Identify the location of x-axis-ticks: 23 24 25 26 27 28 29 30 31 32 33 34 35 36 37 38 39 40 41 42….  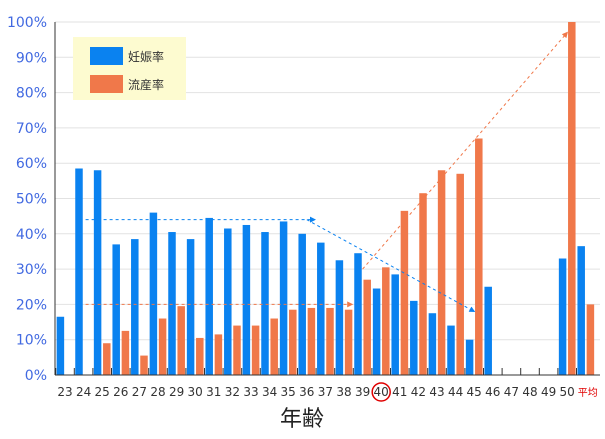
(326, 383).